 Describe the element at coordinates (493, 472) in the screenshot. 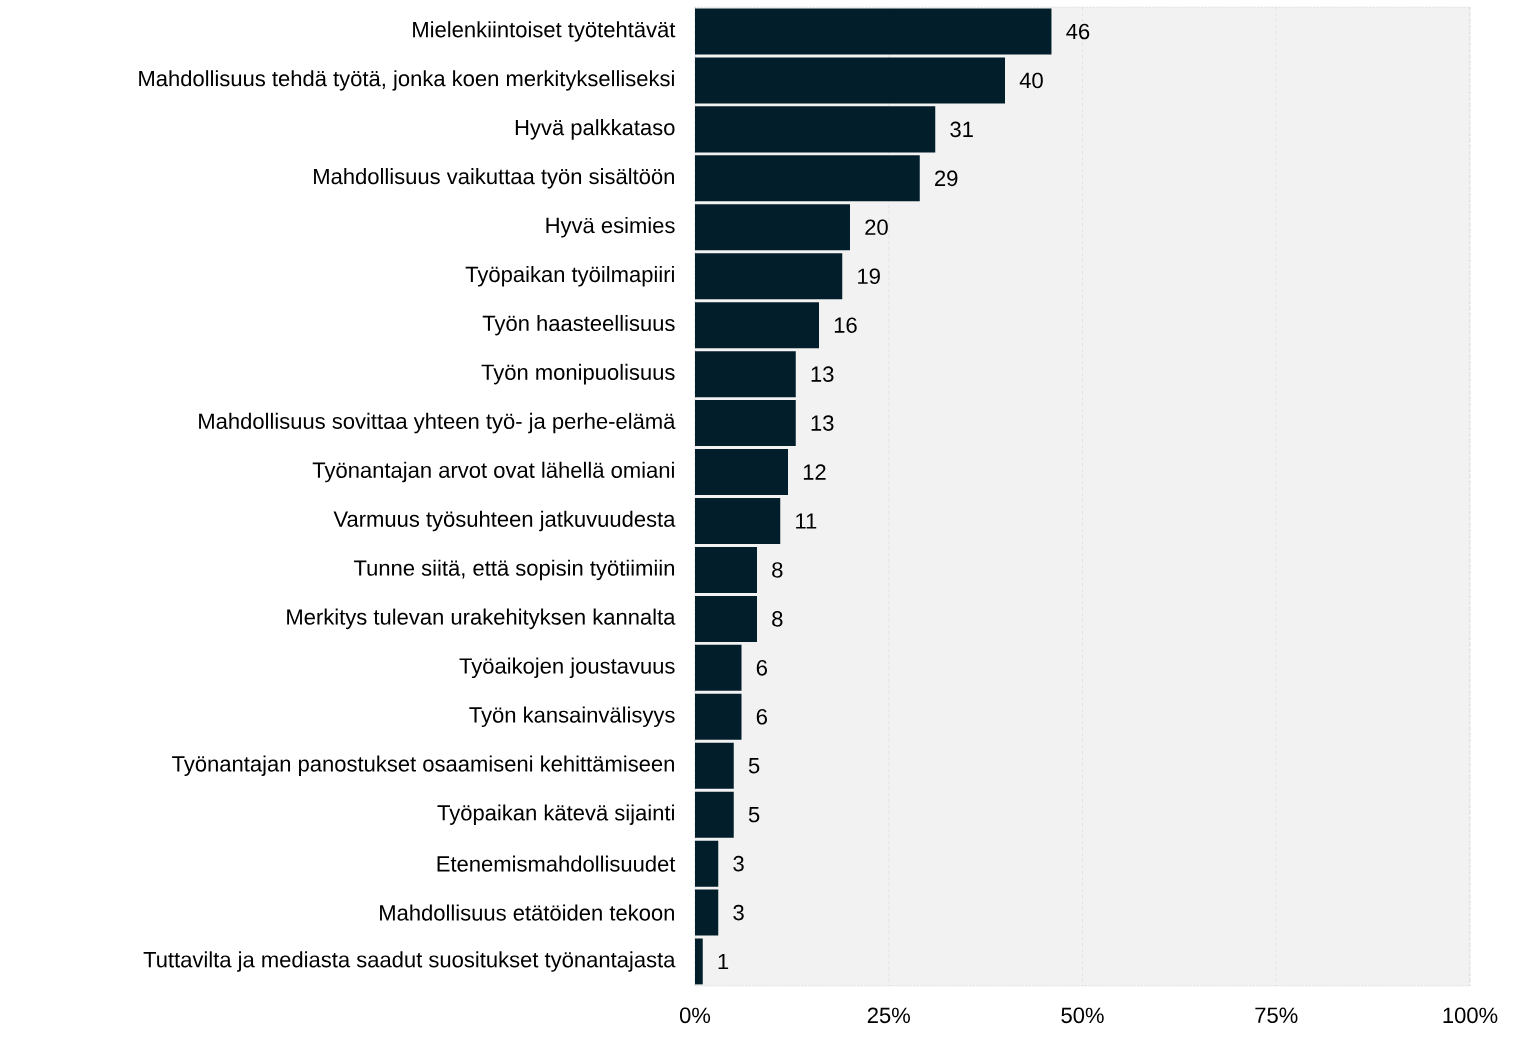

I see `y-tick-label: Työnantajan arvot ovat lähellä omiani` at that location.